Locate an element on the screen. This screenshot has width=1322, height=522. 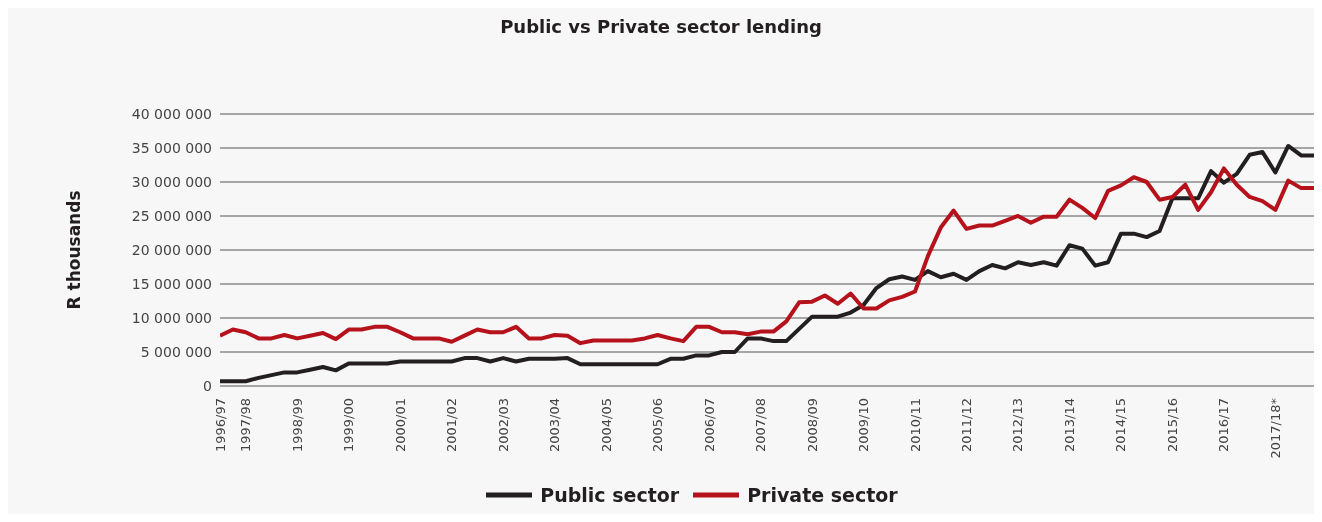
x-tick-label: 2008/09 is located at coordinates (812, 425).